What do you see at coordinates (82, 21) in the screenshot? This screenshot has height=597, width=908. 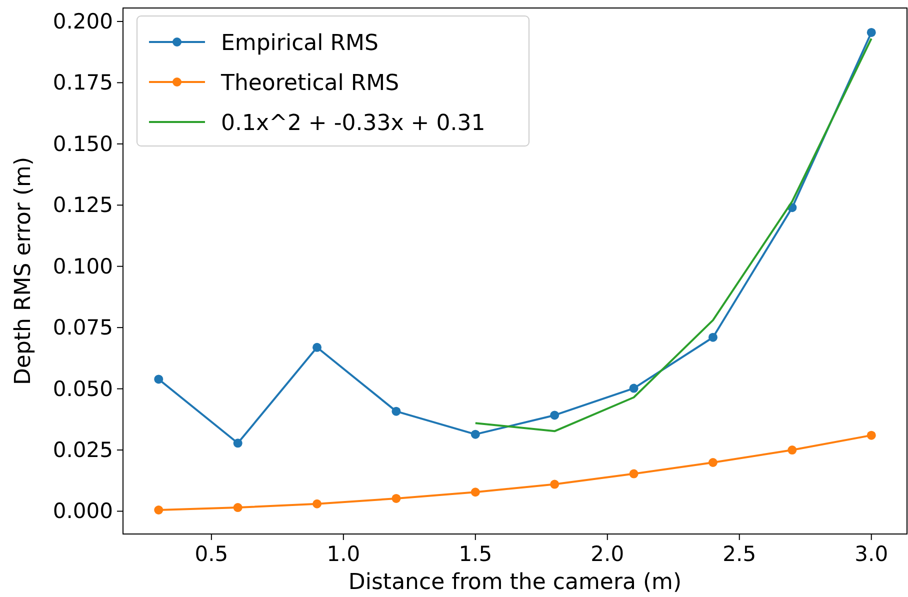 I see `y-tick-label: 0.200` at bounding box center [82, 21].